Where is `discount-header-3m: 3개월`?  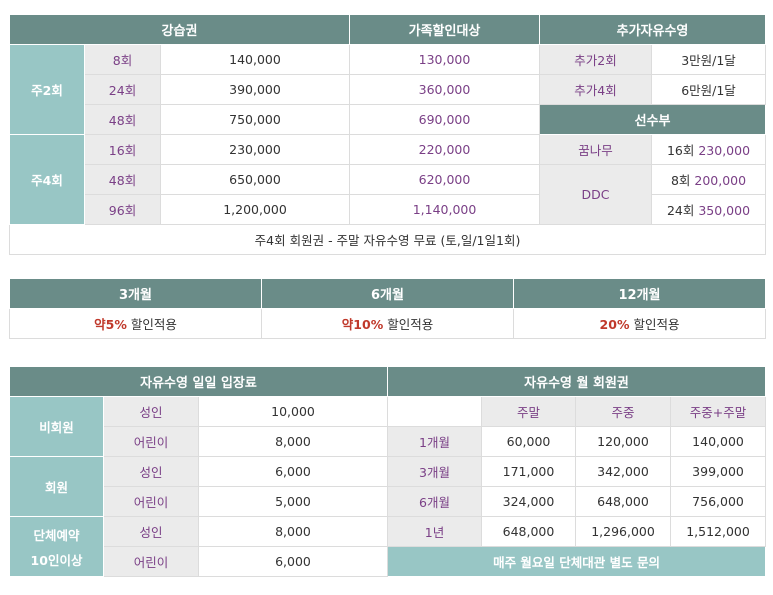 discount-header-3m: 3개월 is located at coordinates (135, 293).